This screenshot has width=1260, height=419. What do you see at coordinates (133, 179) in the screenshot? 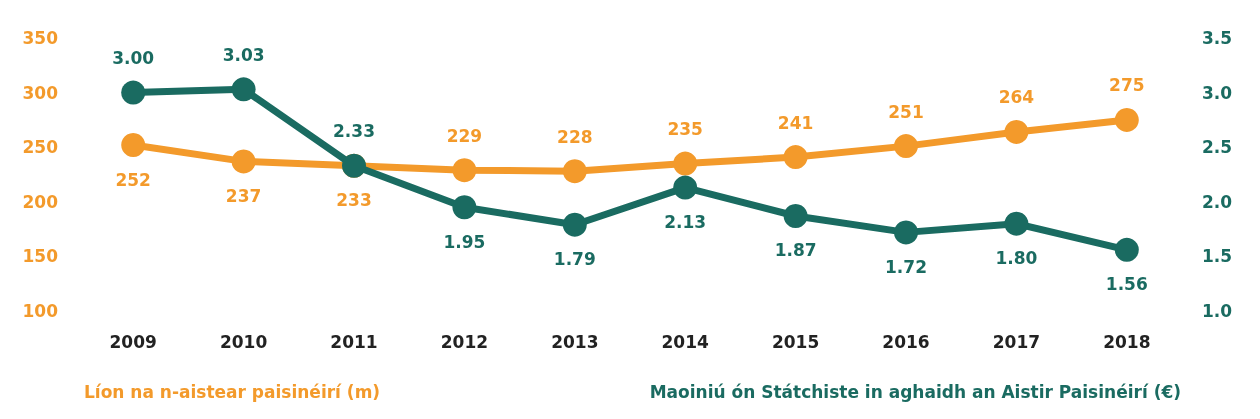
I see `data-label: 252` at bounding box center [133, 179].